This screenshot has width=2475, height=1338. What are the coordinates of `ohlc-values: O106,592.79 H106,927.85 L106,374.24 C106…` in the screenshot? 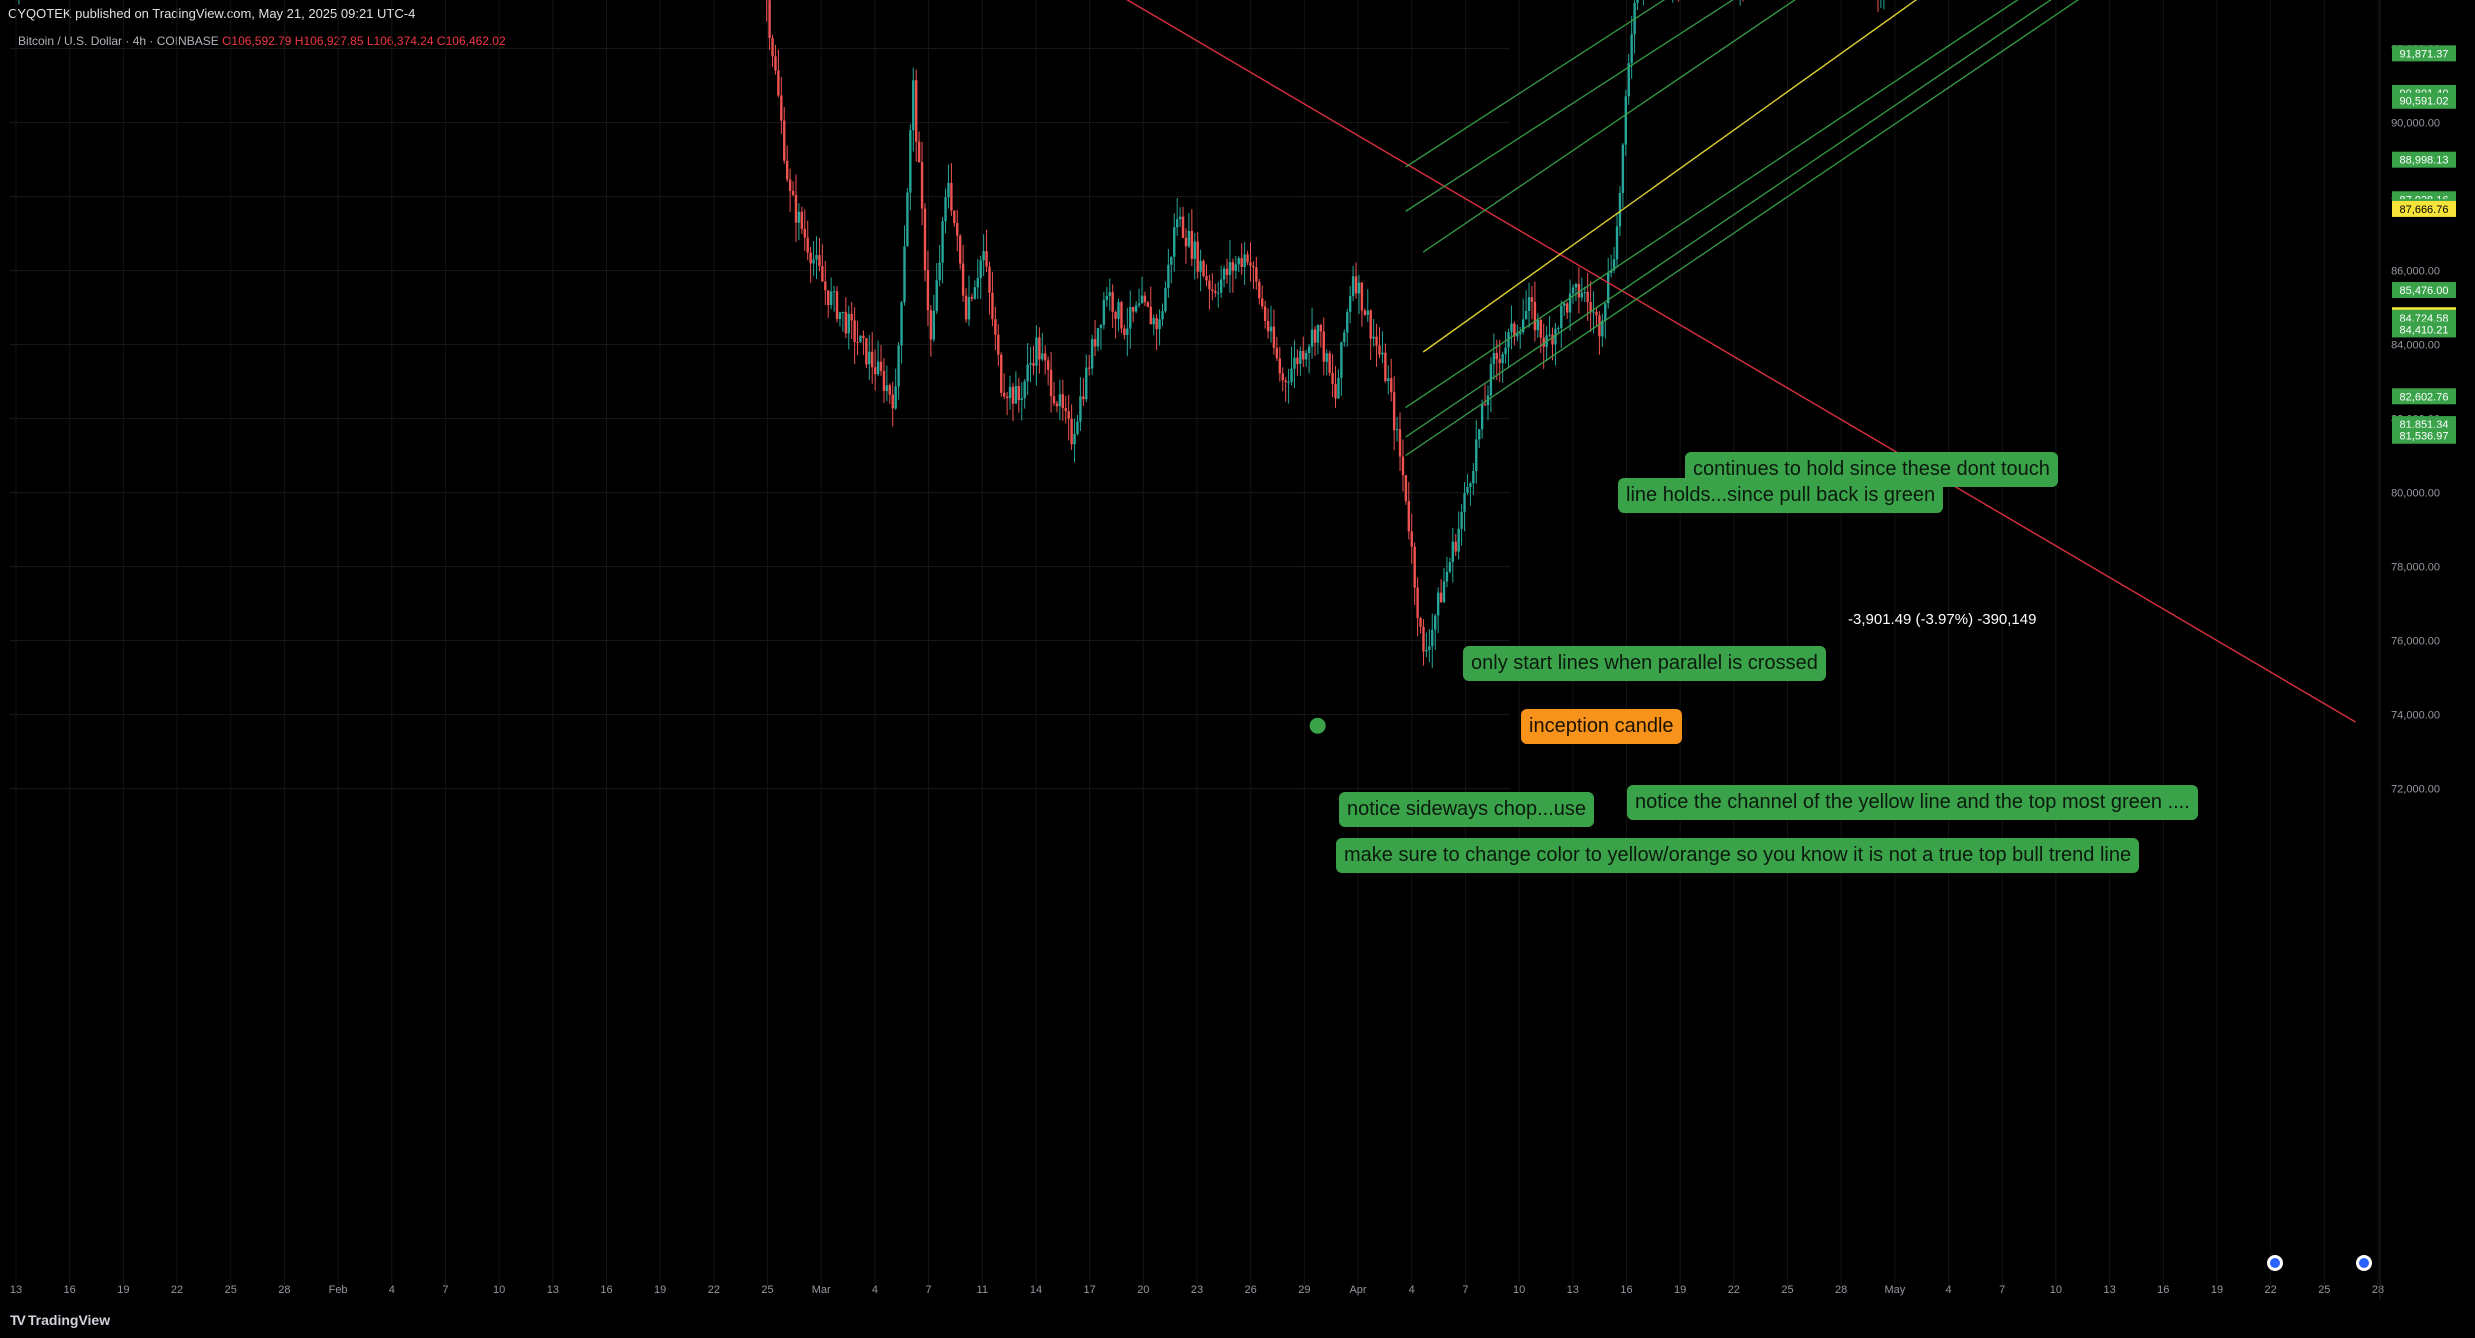 It's located at (364, 41).